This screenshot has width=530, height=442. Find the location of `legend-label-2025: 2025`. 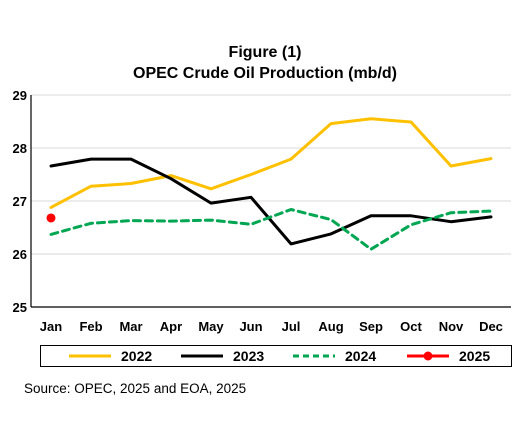

legend-label-2025: 2025 is located at coordinates (475, 355).